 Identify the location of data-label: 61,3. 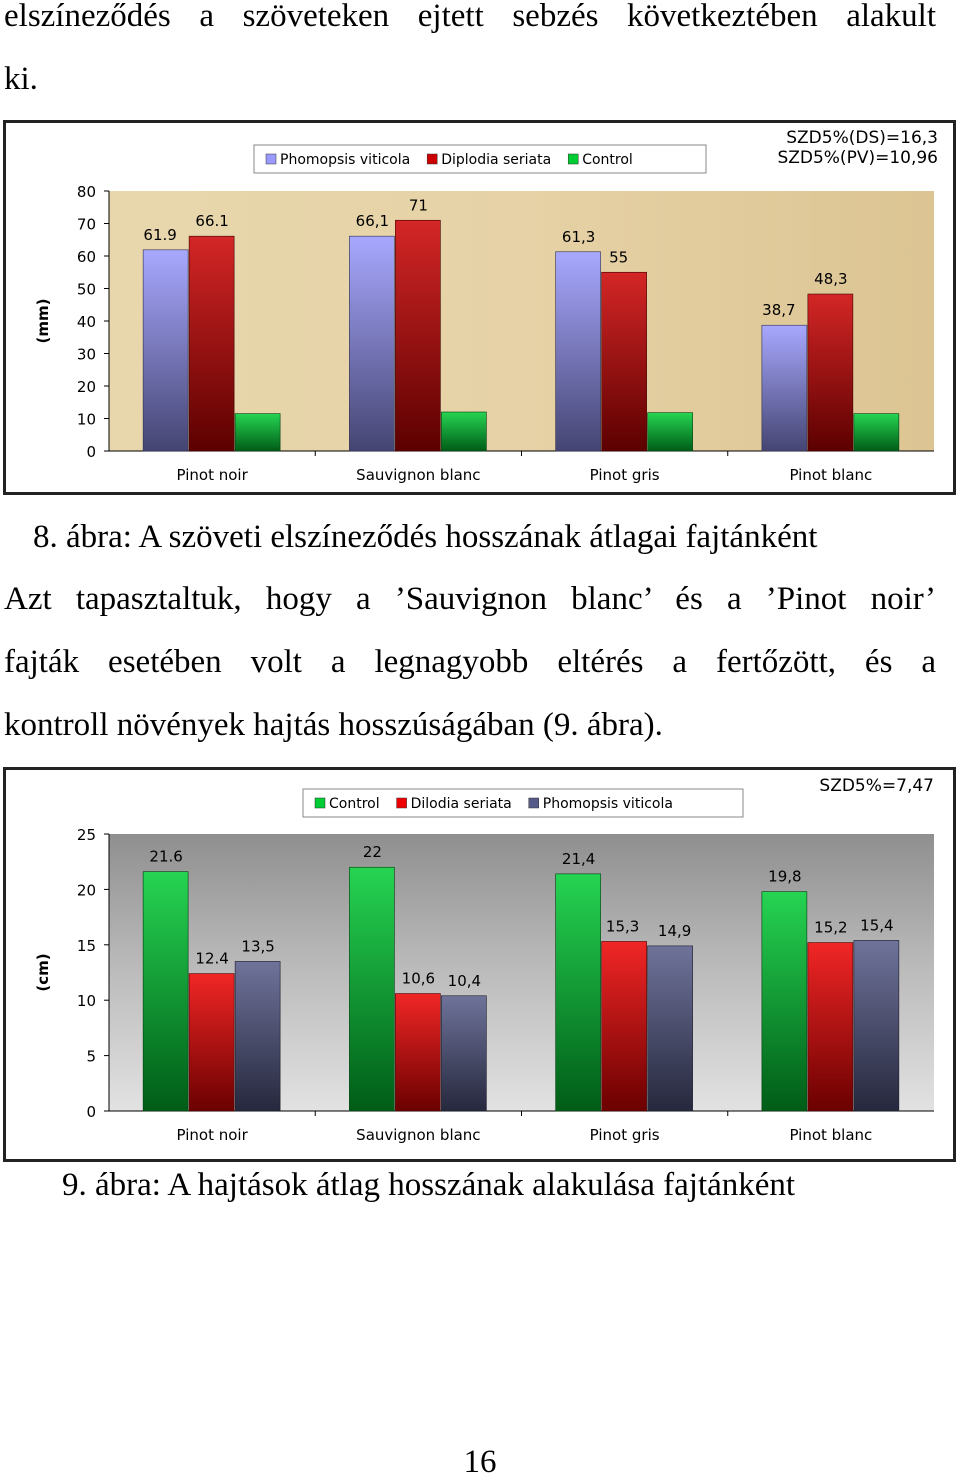
(578, 237).